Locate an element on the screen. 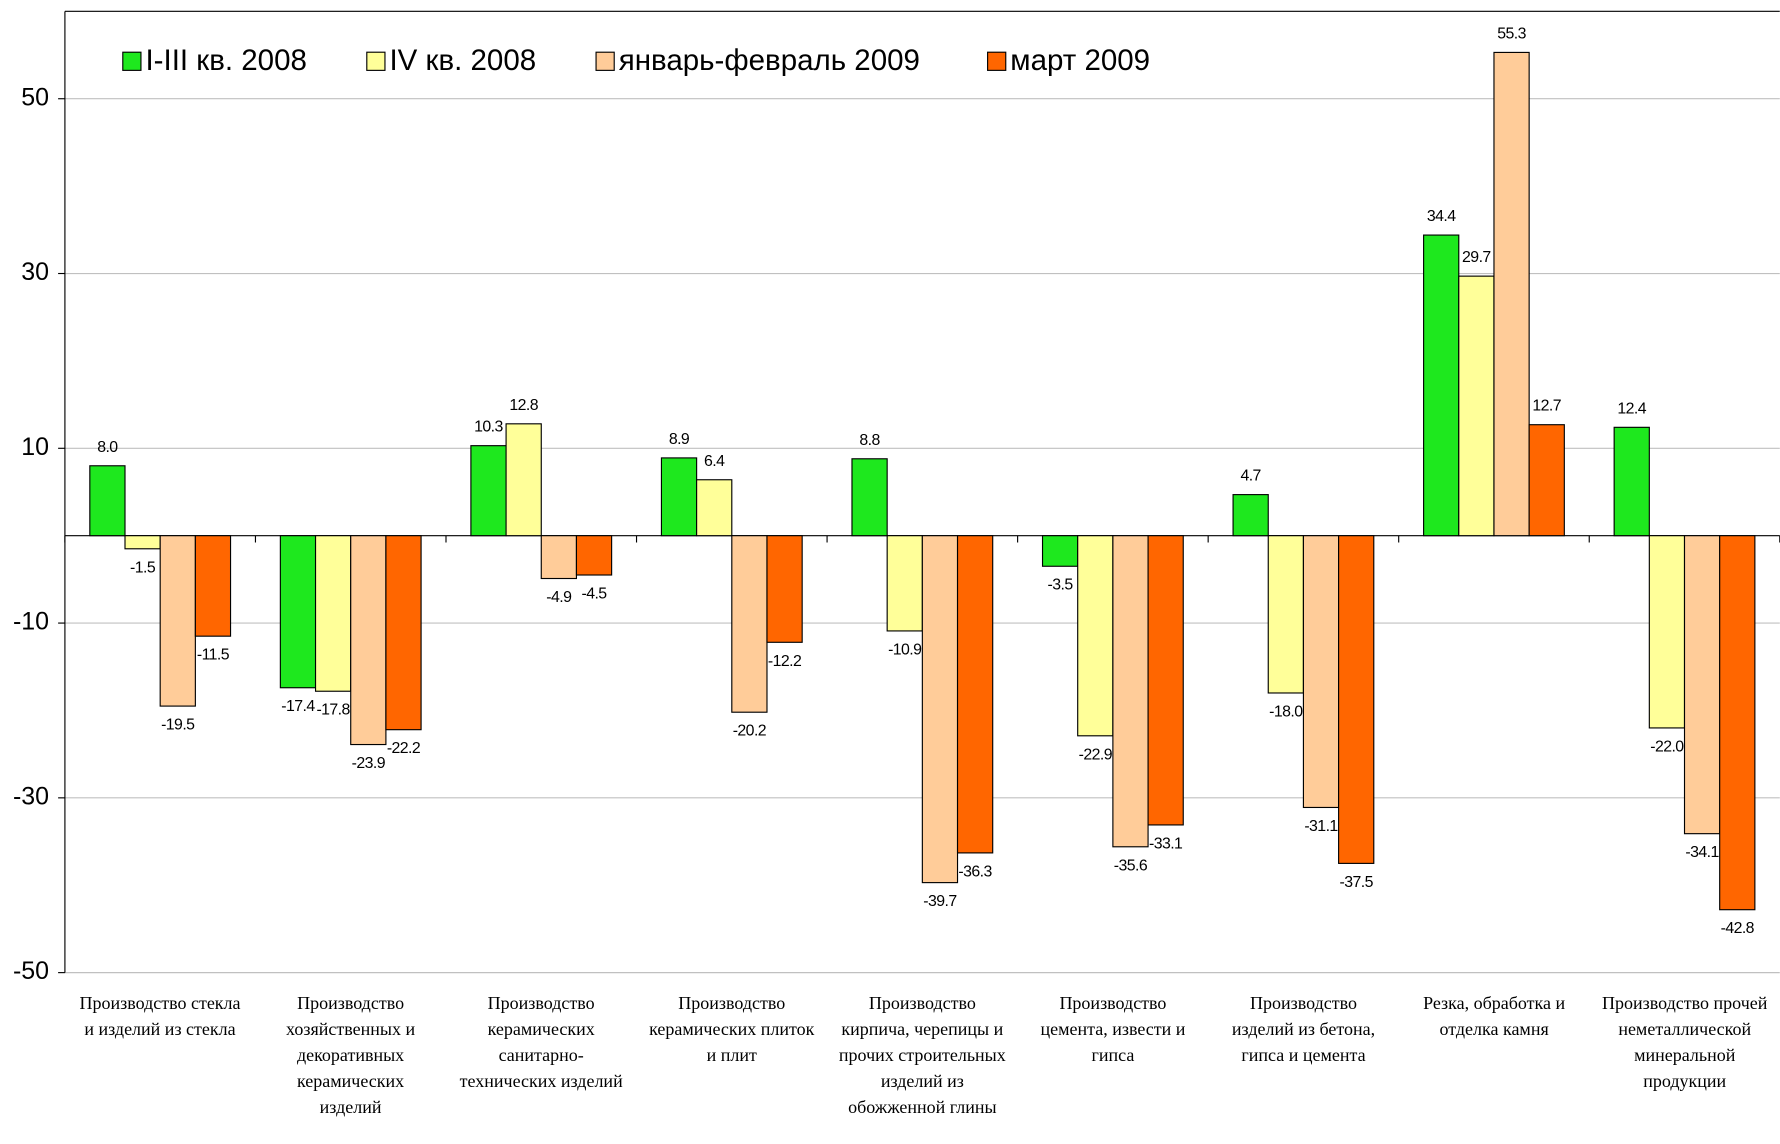  data-label: -22.9 is located at coordinates (1096, 754).